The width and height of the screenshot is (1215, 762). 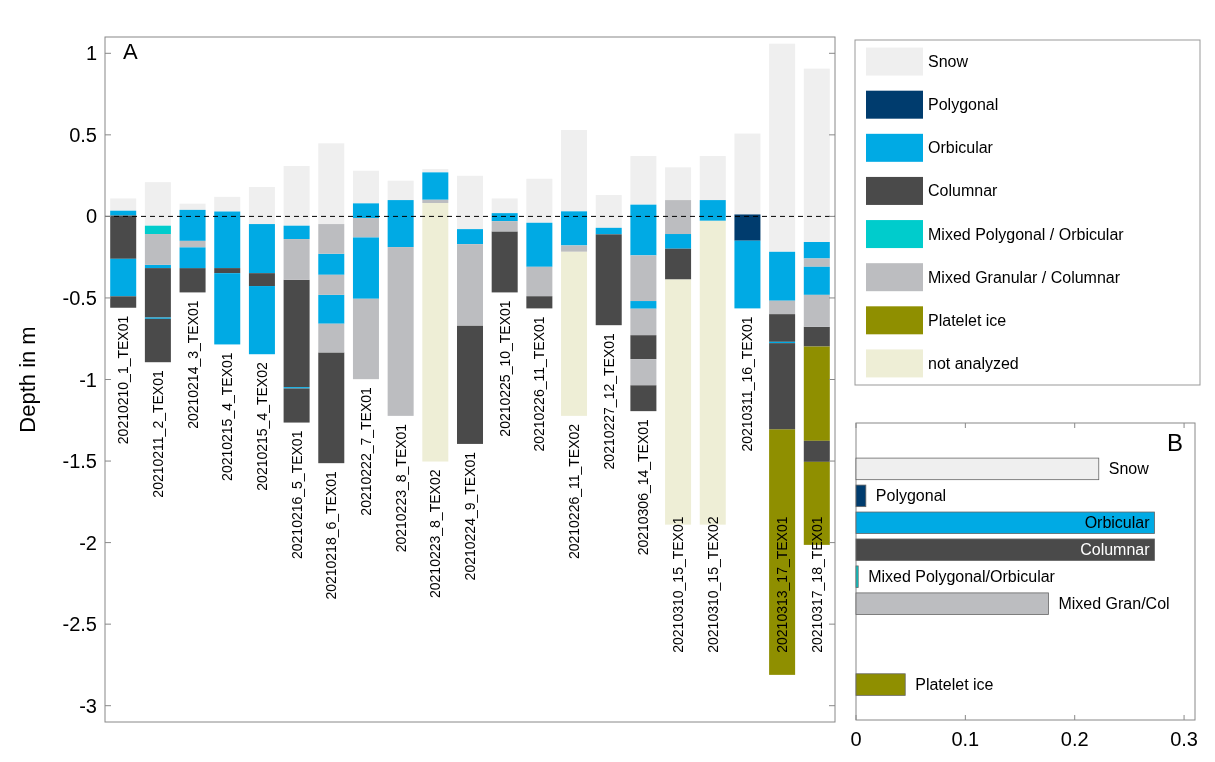 I want to click on category-label: Mixed Gran/Col, so click(x=1114, y=604).